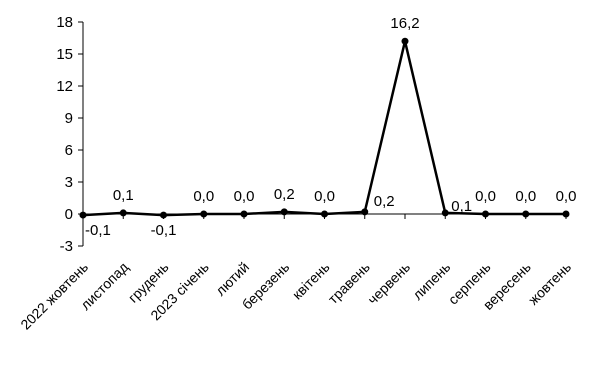  What do you see at coordinates (69, 214) in the screenshot?
I see `y-tick-label: 0` at bounding box center [69, 214].